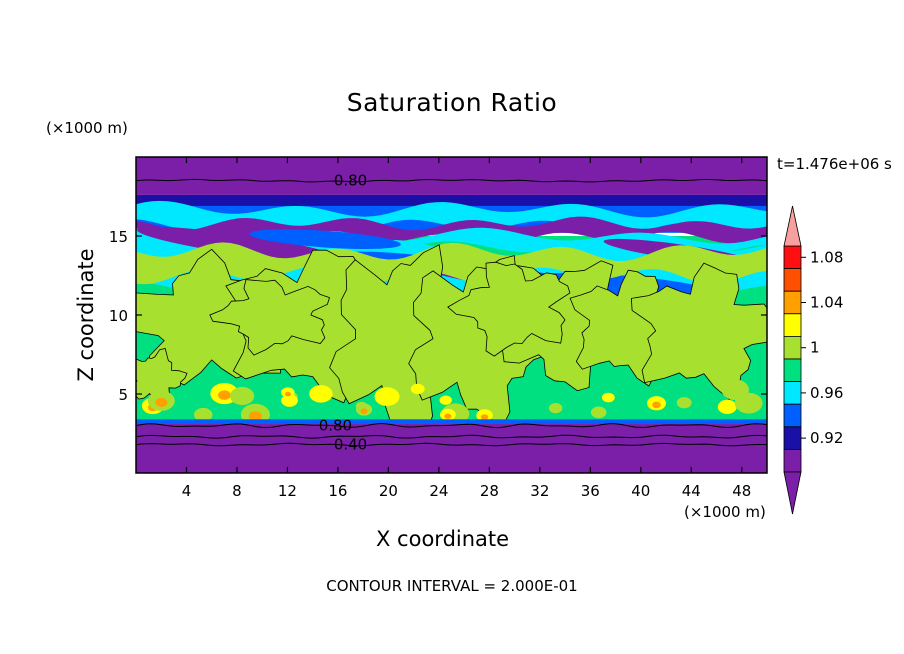  Describe the element at coordinates (826, 257) in the screenshot. I see `colorbar-label: 1.08` at that location.